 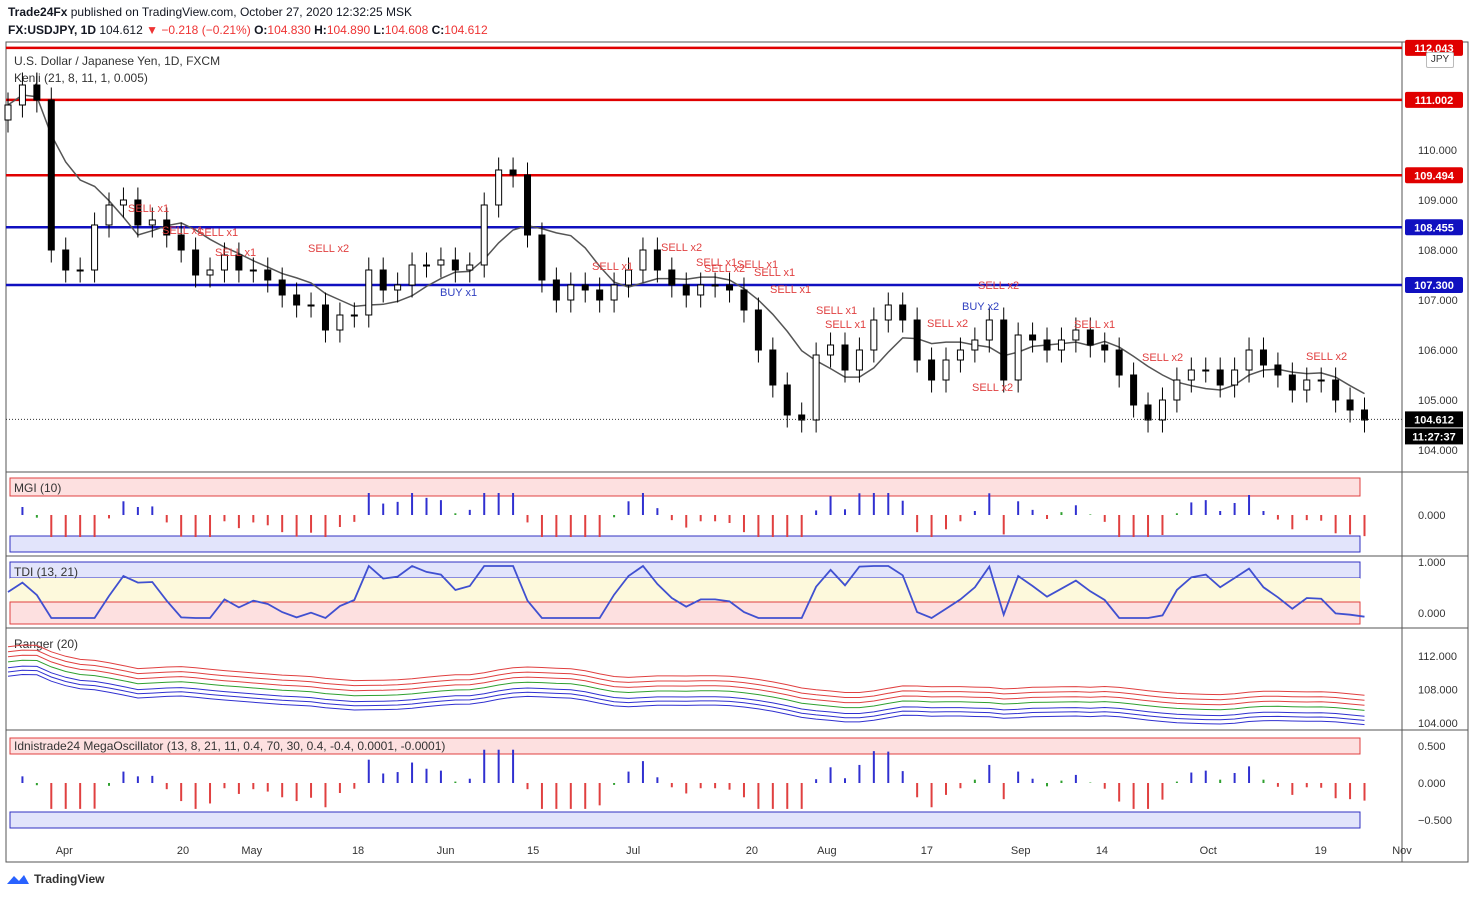 I want to click on open-value: 104.830, so click(x=289, y=30).